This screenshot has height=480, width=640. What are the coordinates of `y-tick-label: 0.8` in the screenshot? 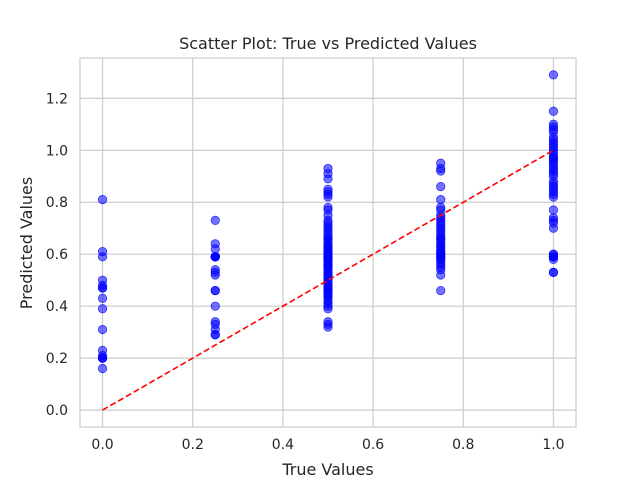 It's located at (57, 203).